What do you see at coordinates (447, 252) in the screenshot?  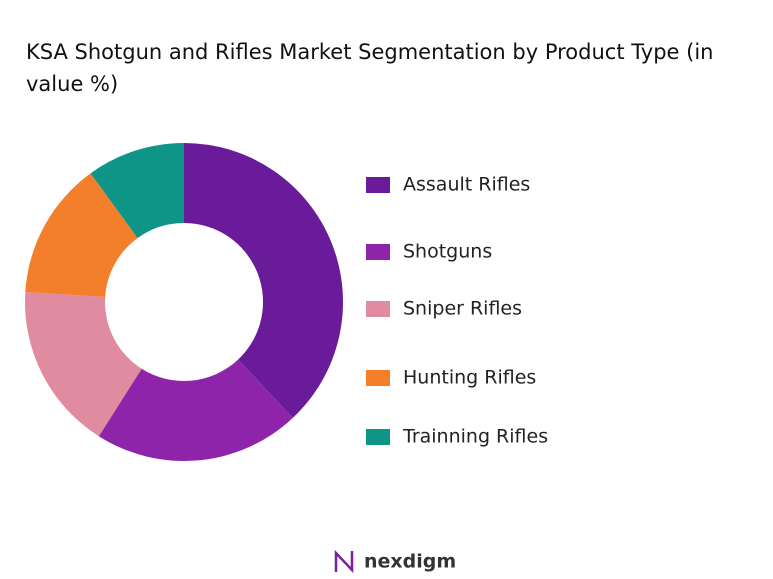 I see `legend-label: Shotguns` at bounding box center [447, 252].